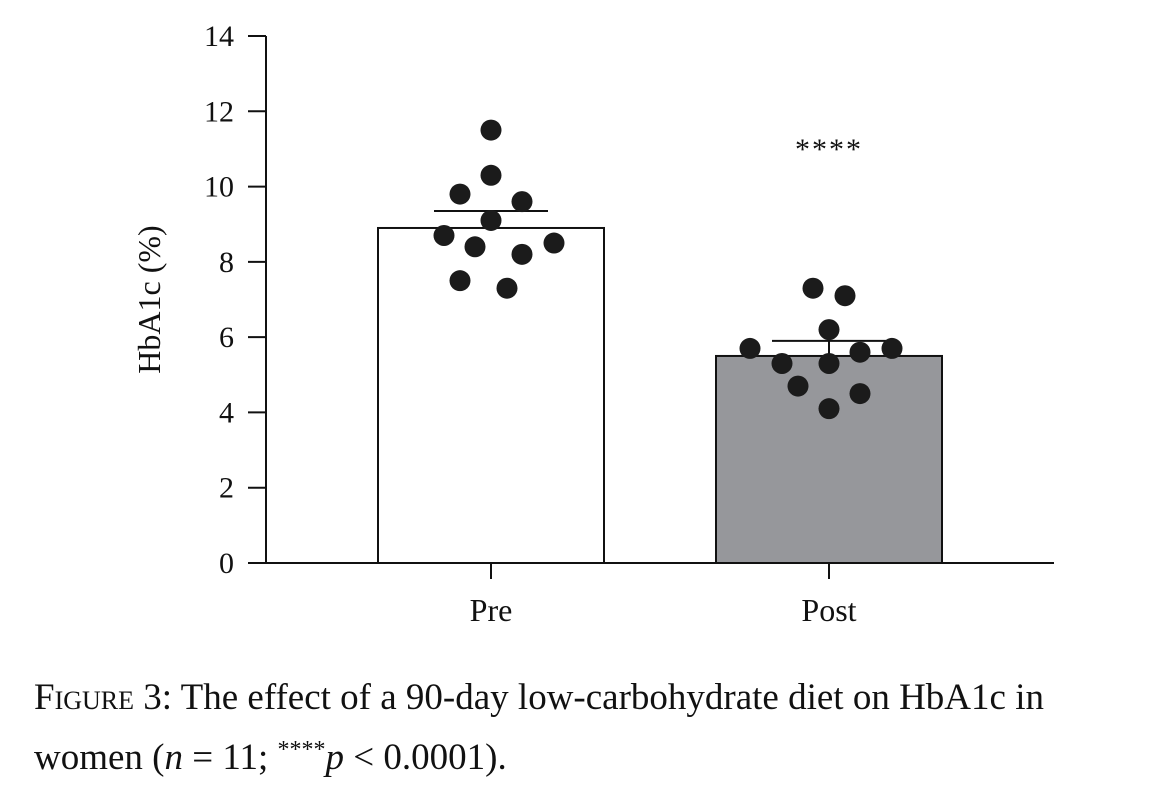  I want to click on x-tick-label: Post, so click(828, 610).